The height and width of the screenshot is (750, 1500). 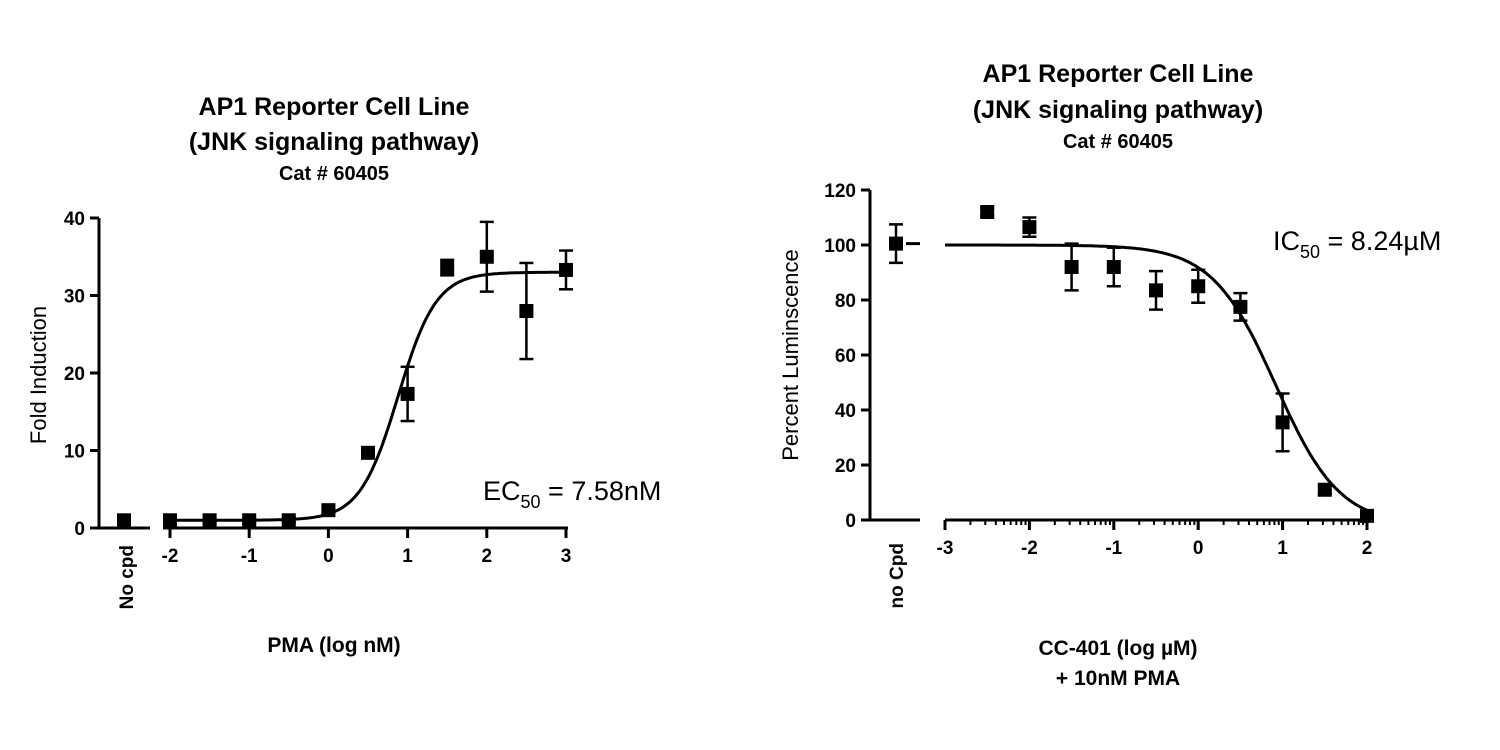 What do you see at coordinates (897, 575) in the screenshot?
I see `control-label: no Cpd` at bounding box center [897, 575].